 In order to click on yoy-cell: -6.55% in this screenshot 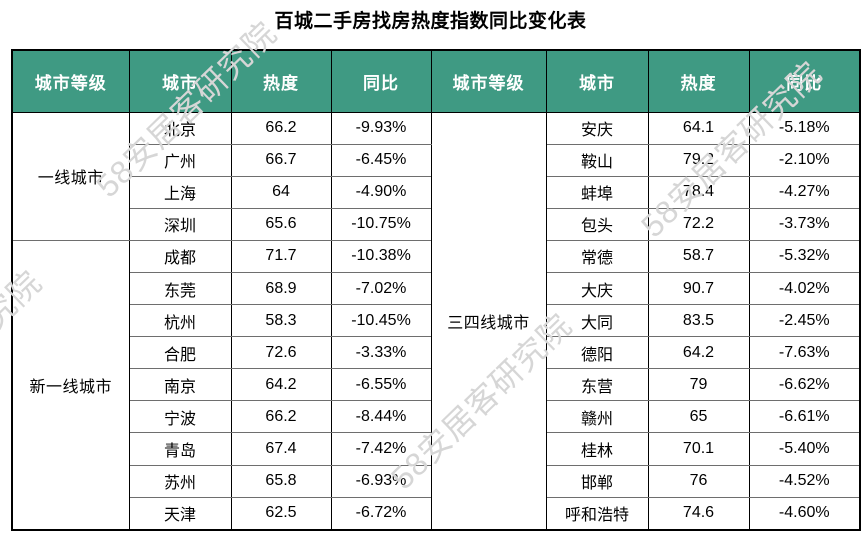, I will do `click(381, 385)`.